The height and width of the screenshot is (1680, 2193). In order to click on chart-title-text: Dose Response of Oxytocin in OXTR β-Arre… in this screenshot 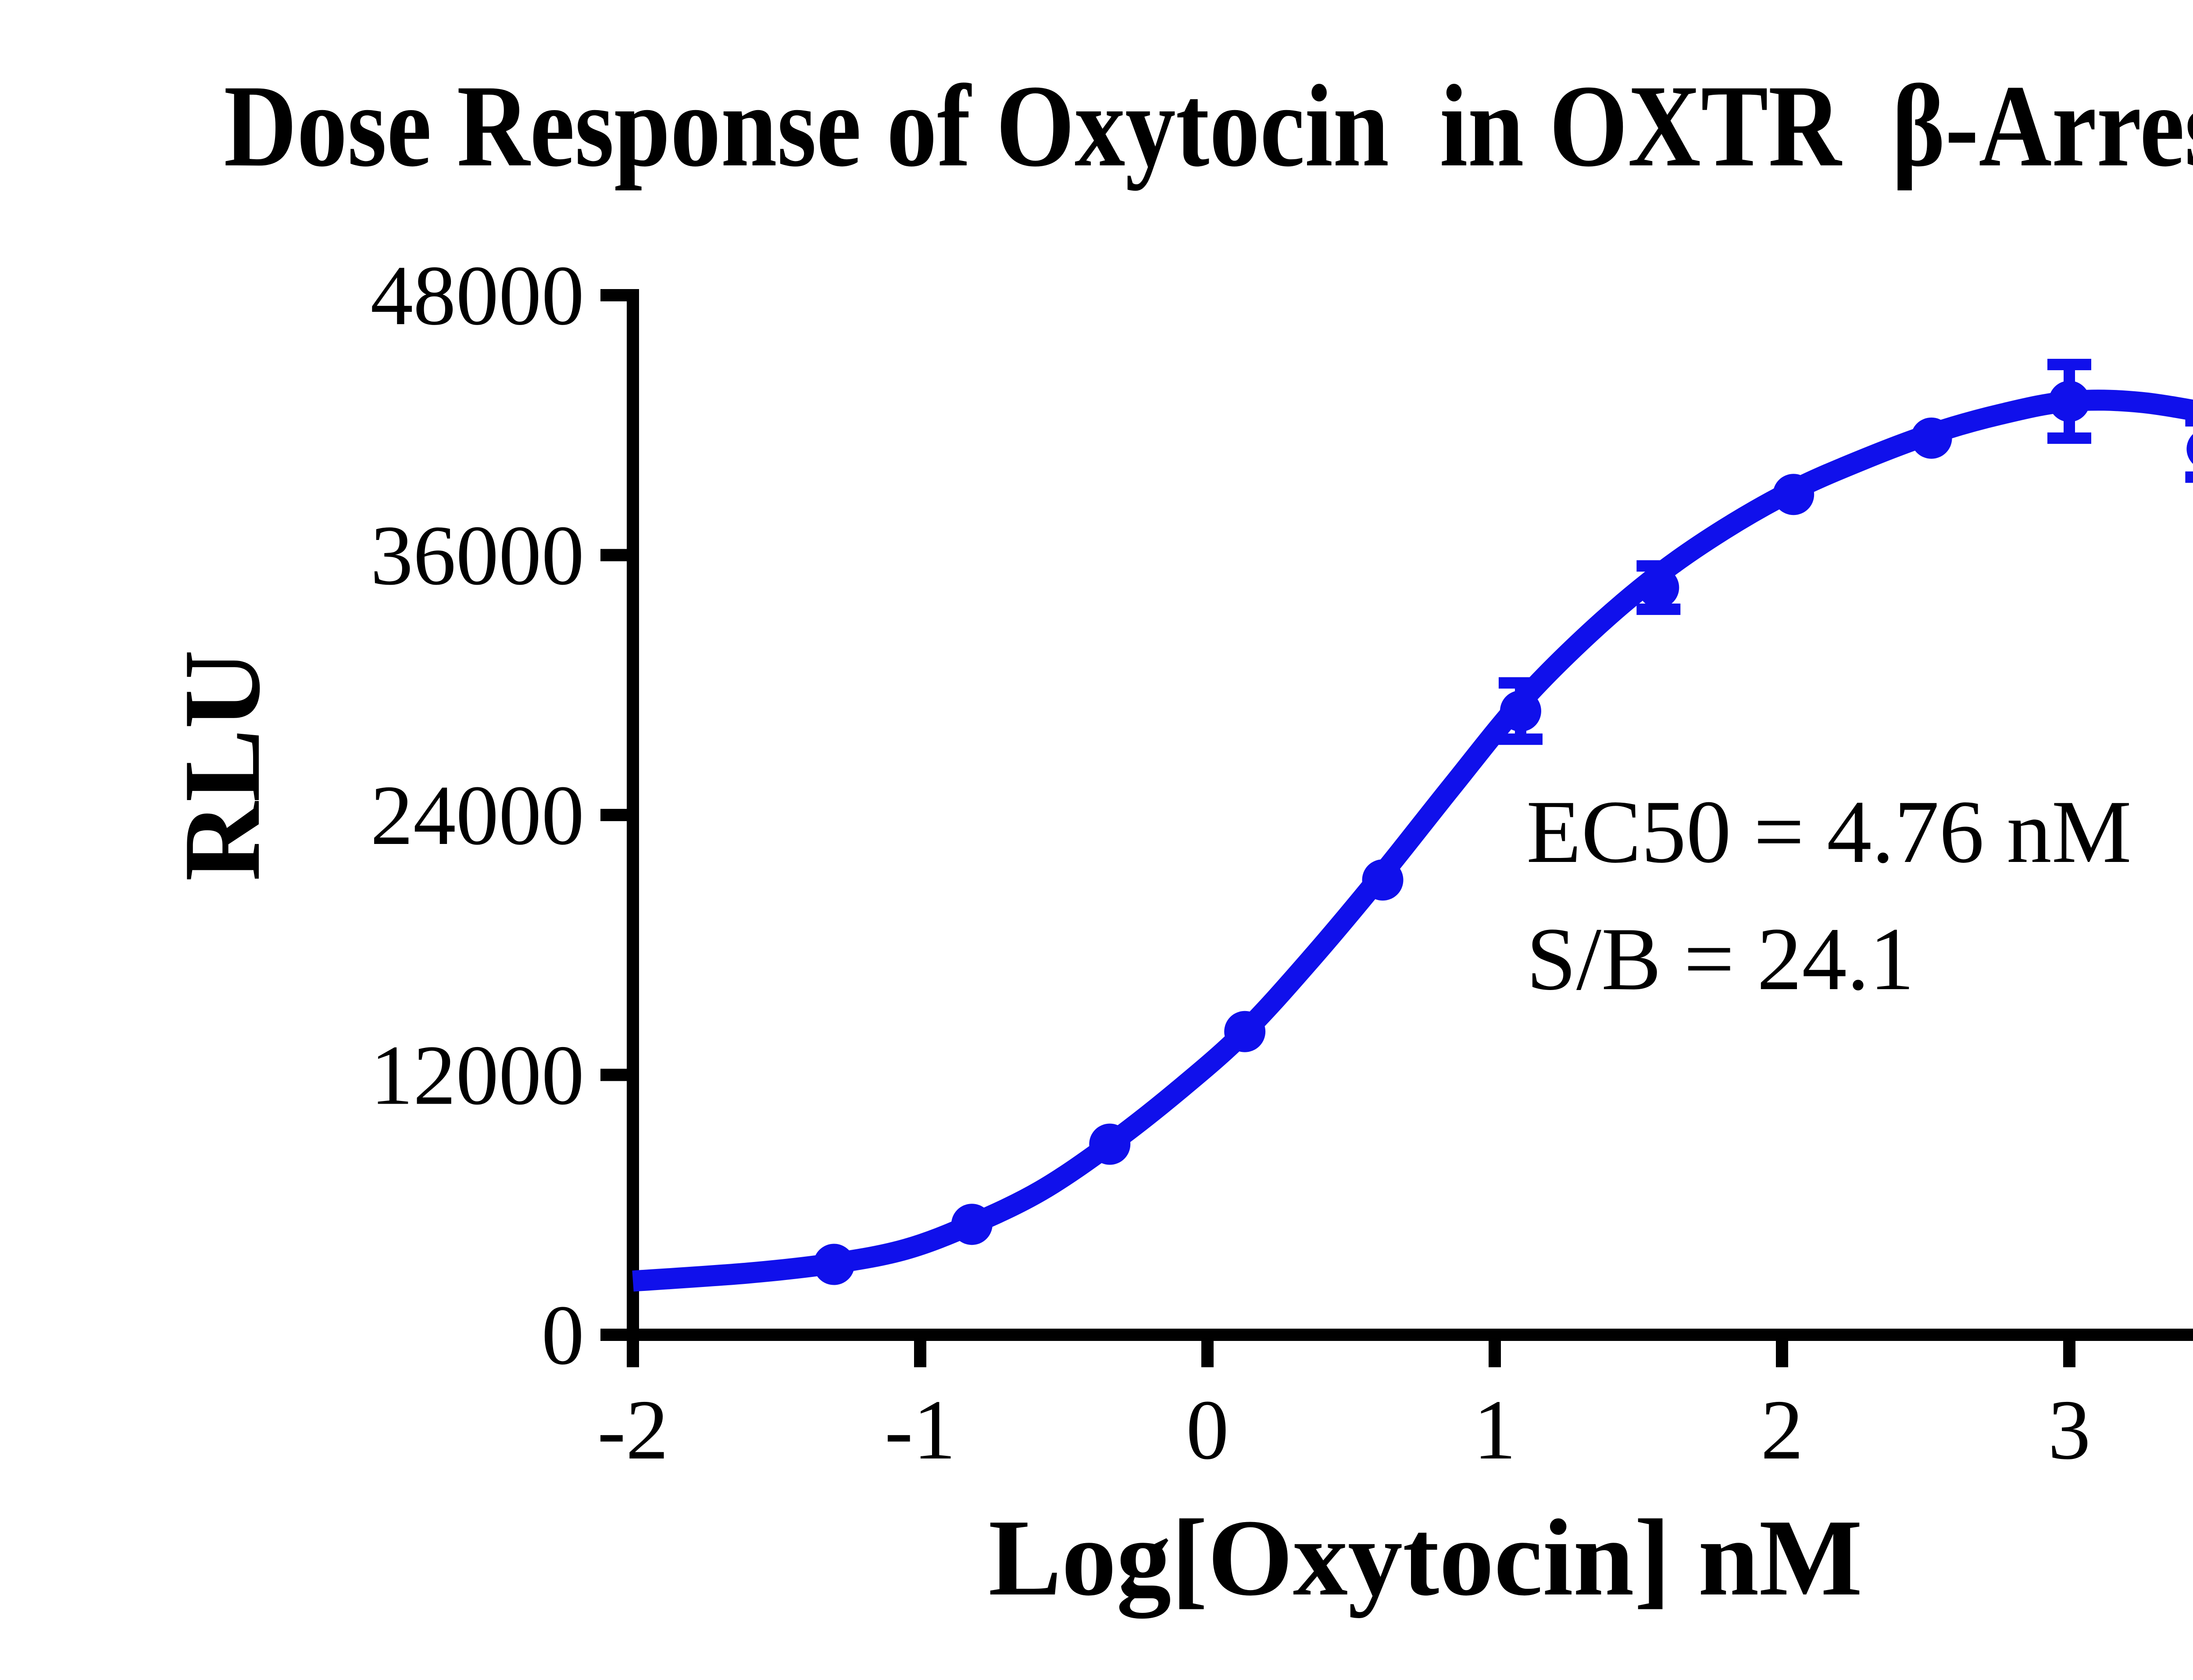, I will do `click(1208, 126)`.